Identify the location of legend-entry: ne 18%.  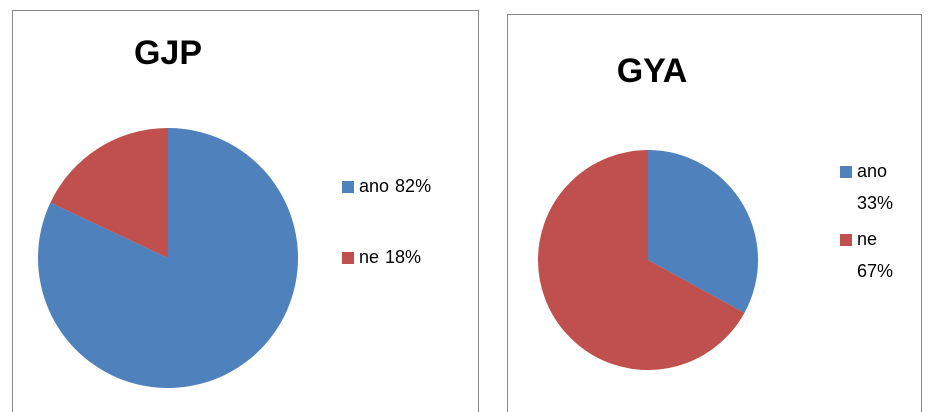
(390, 257).